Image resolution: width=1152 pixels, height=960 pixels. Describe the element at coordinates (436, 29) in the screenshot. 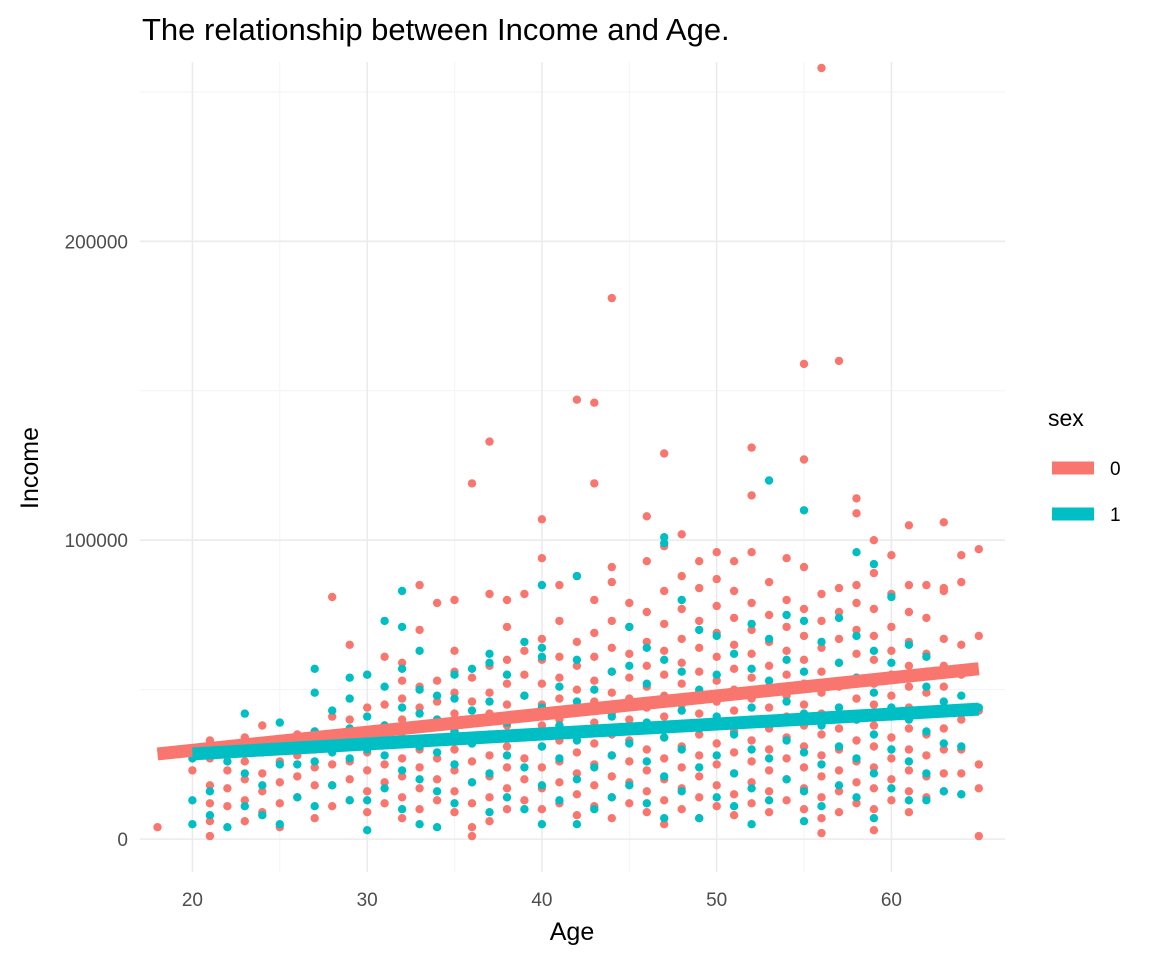

I see `chart-title: The relationship between Income and Age.` at that location.